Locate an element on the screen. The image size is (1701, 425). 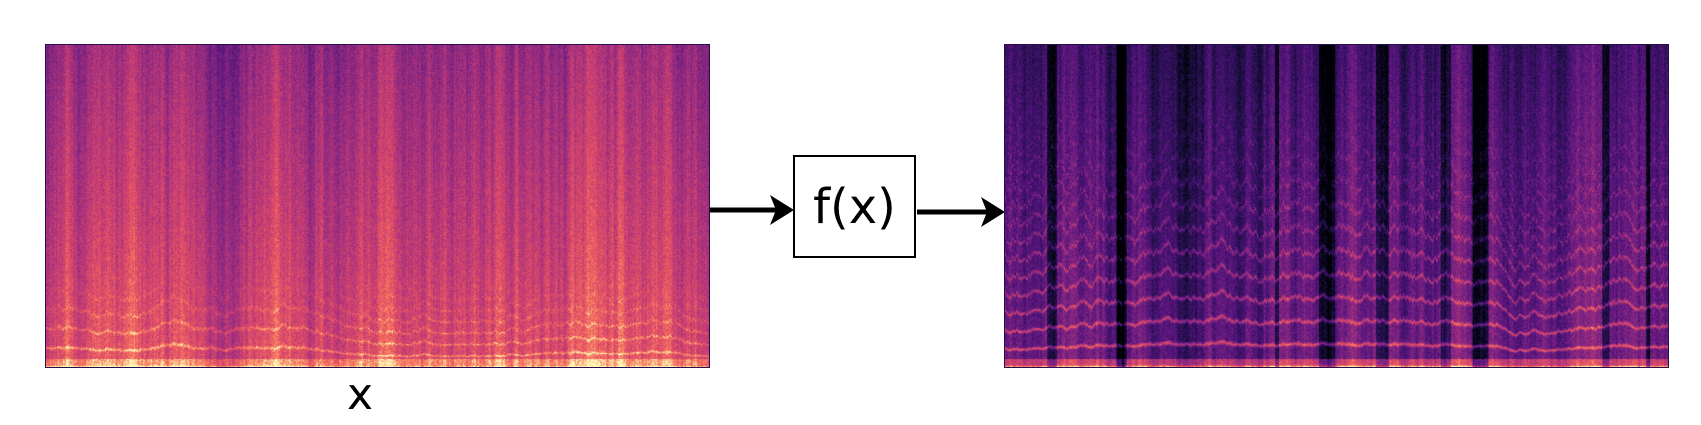
arrow-input-to-function is located at coordinates (752, 210).